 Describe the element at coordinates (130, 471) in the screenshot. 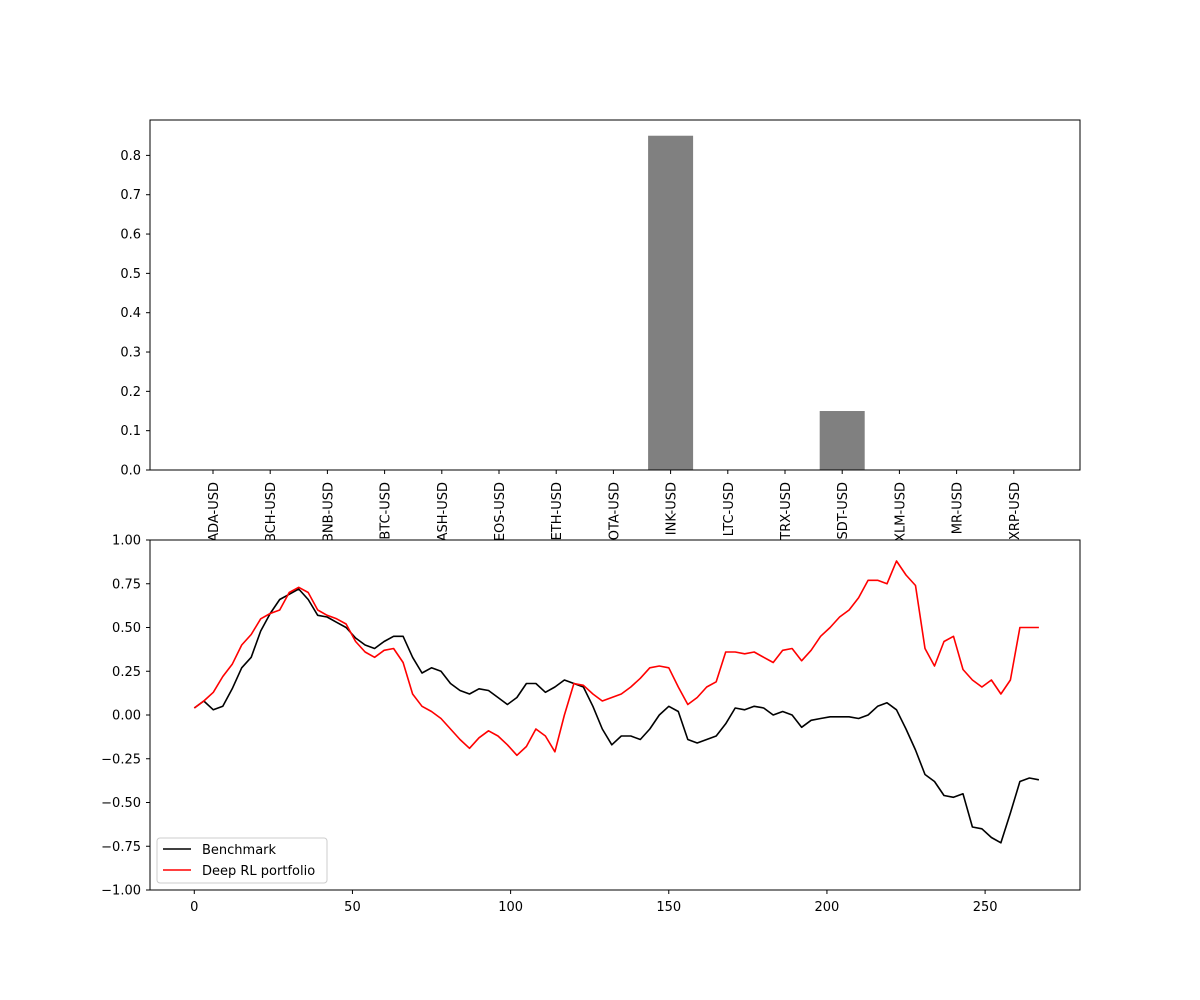

I see `bar-y-tick-label: 0.0` at that location.